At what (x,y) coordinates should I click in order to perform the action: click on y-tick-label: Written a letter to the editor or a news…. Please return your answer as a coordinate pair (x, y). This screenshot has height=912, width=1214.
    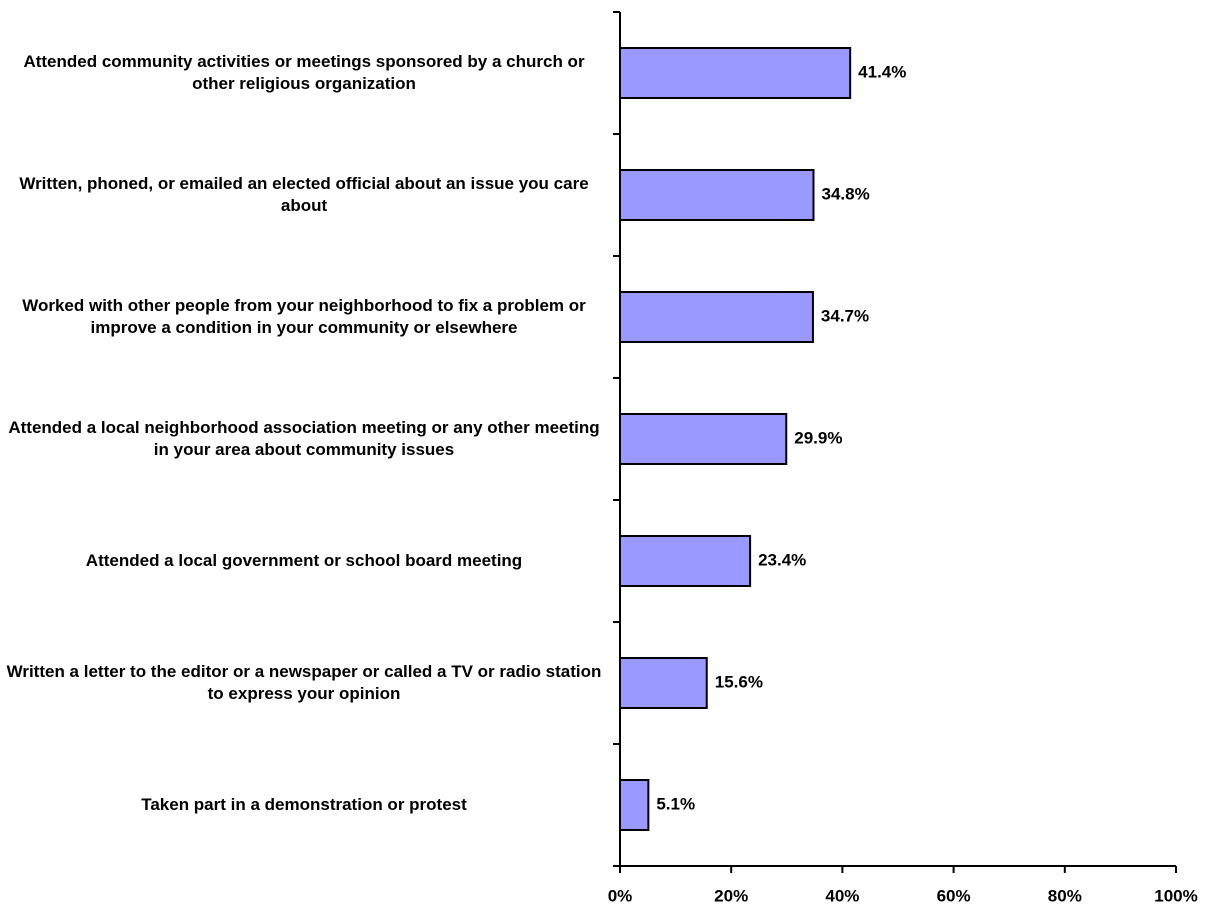
    Looking at the image, I should click on (304, 682).